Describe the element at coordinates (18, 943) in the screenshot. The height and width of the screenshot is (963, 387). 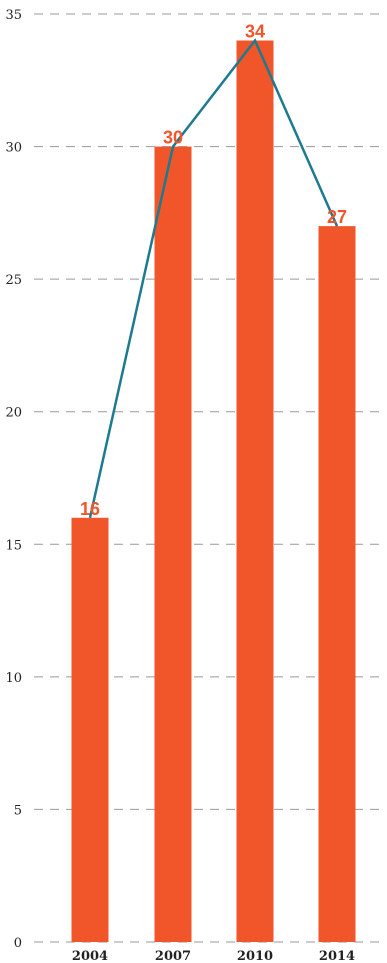
I see `y-tick-label-0: 0` at that location.